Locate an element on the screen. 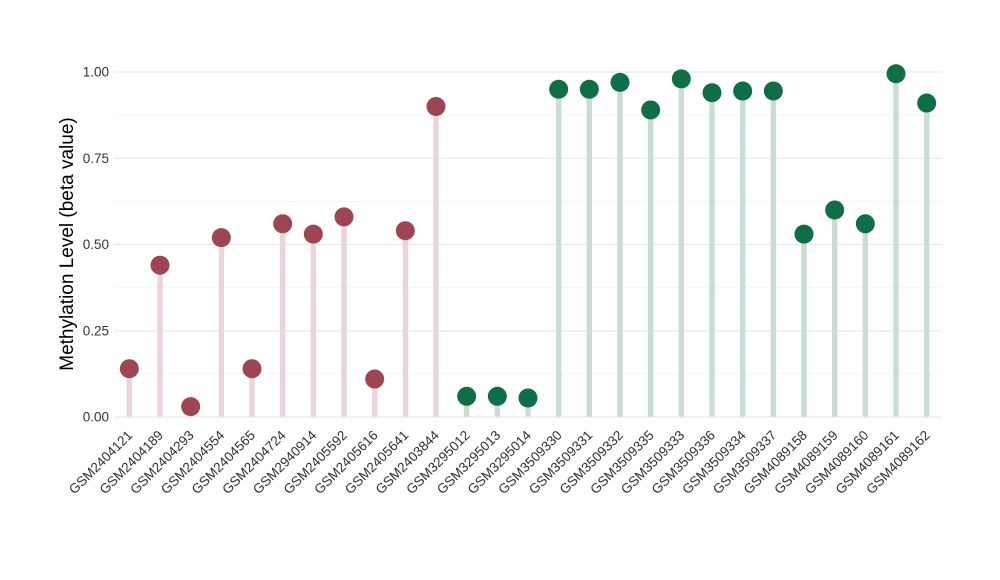 This screenshot has height=580, width=1000. y-tick-label: 0.25 is located at coordinates (96, 330).